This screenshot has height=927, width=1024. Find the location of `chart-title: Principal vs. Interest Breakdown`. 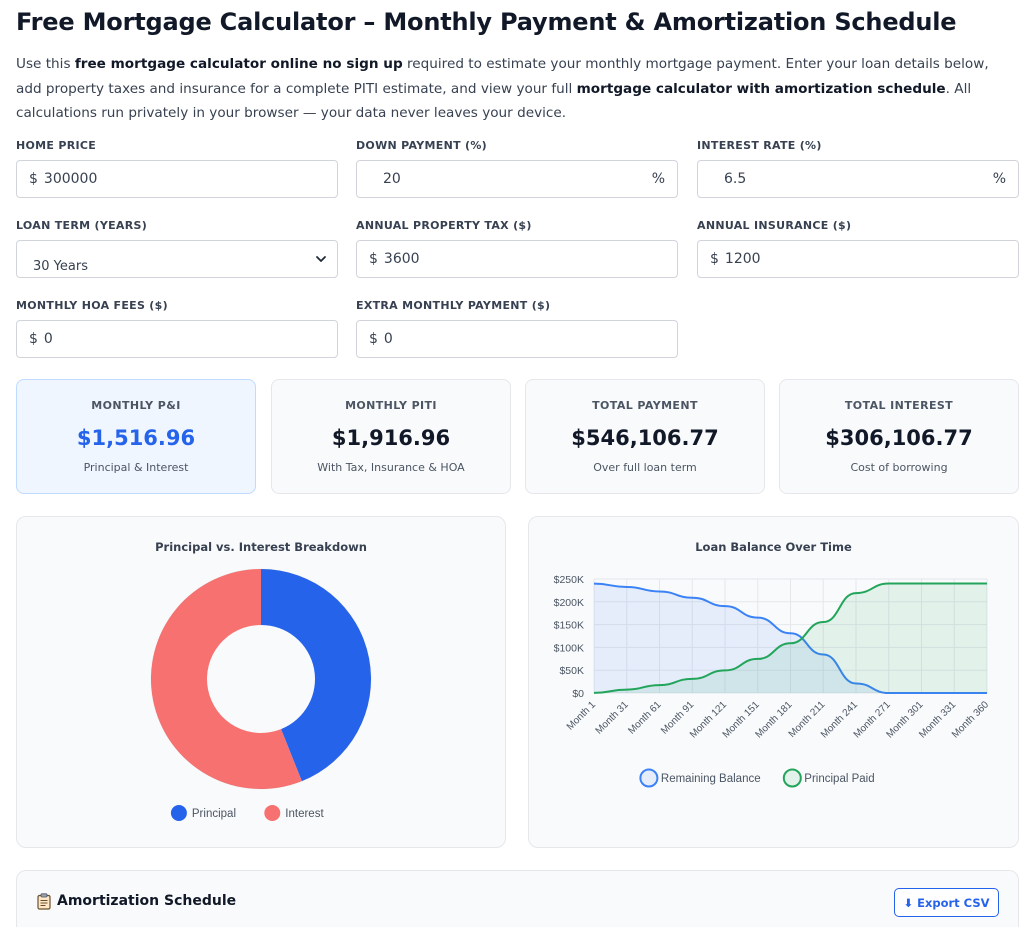

chart-title: Principal vs. Interest Breakdown is located at coordinates (261, 547).